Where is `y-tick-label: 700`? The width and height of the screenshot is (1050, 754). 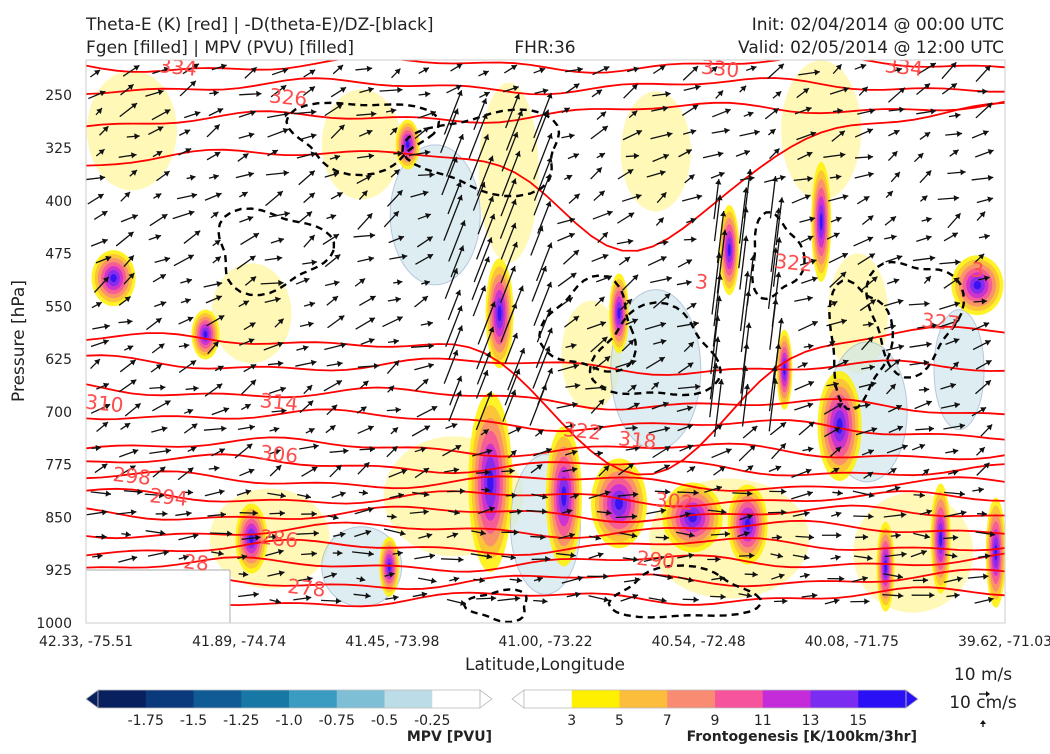 y-tick-label: 700 is located at coordinates (58, 413).